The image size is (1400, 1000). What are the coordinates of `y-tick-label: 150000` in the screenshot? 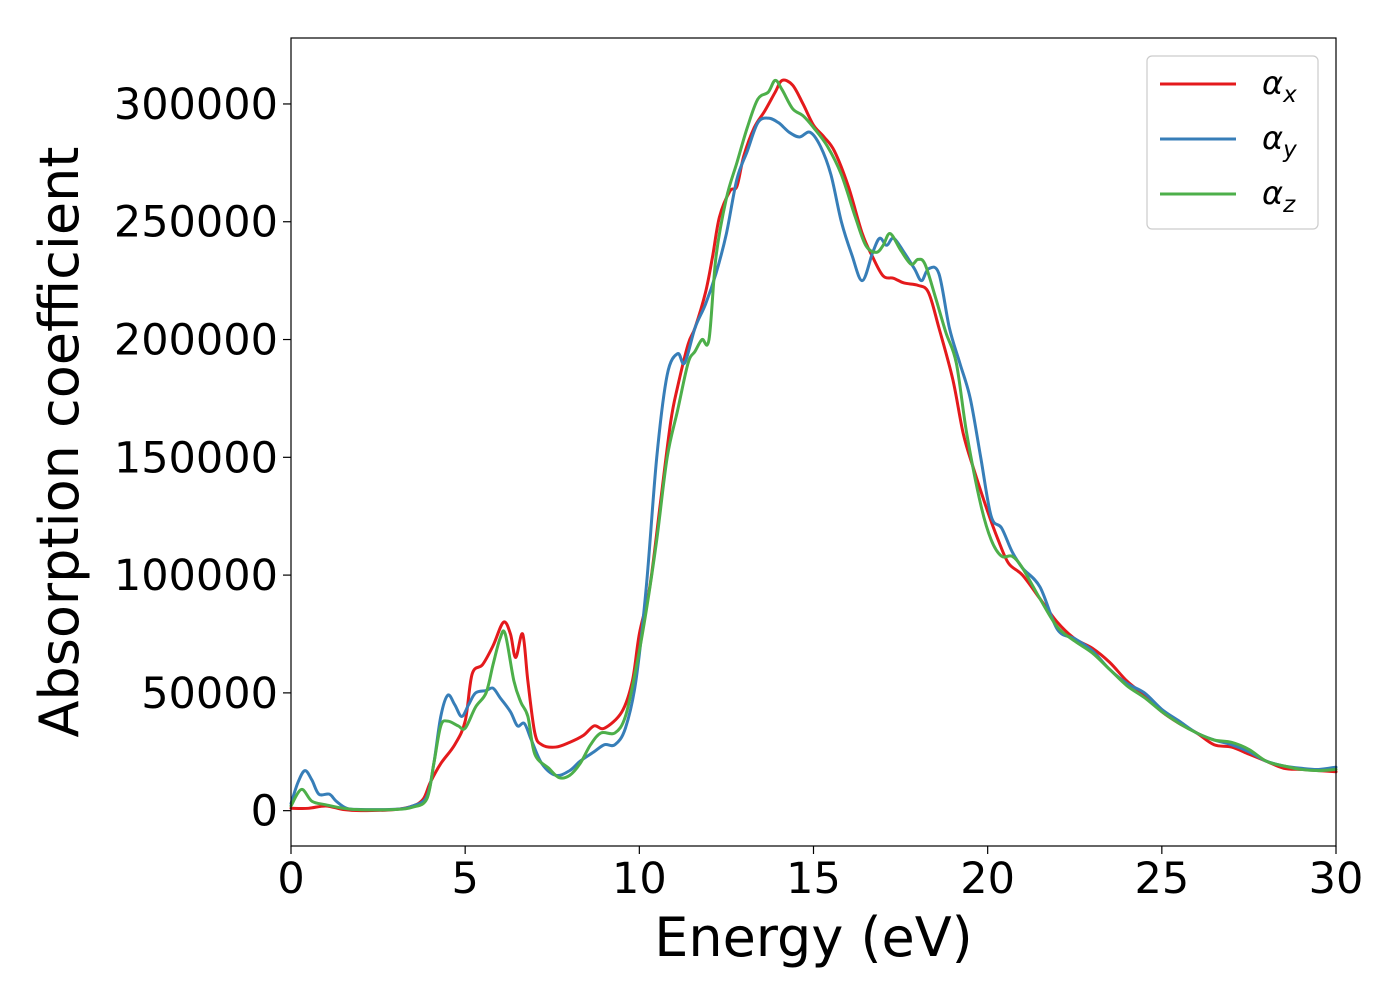 It's located at (196, 458).